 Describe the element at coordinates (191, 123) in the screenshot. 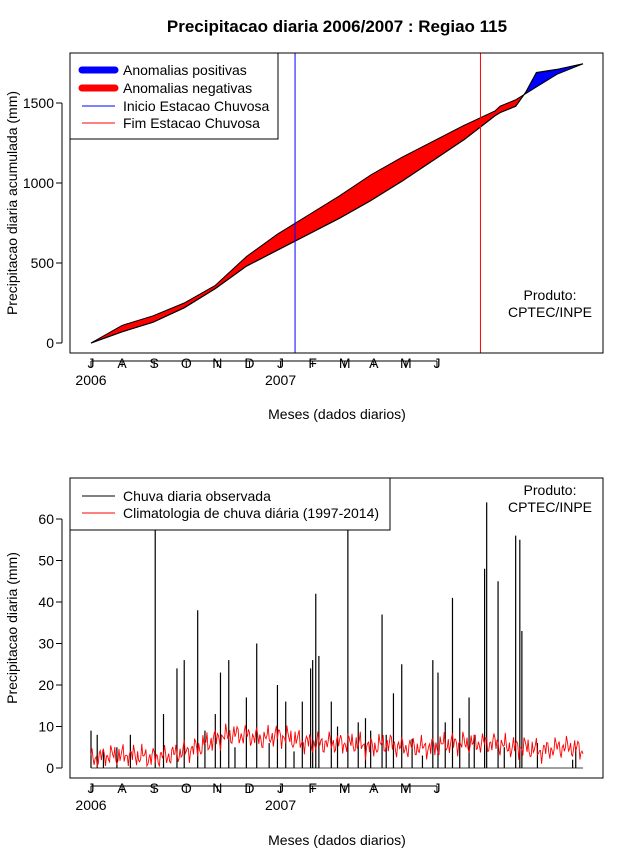

I see `legend-label-rain-end: Fim Estacao Chuvosa` at that location.